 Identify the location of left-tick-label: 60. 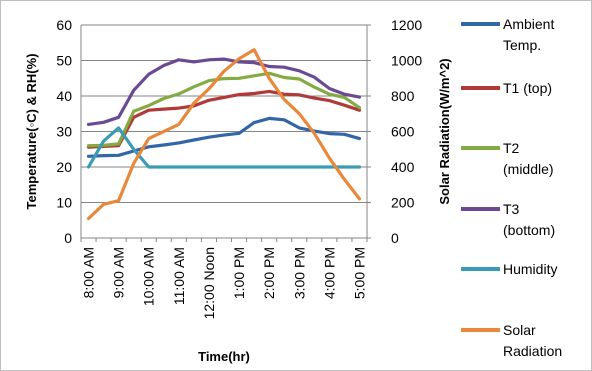
(64, 25).